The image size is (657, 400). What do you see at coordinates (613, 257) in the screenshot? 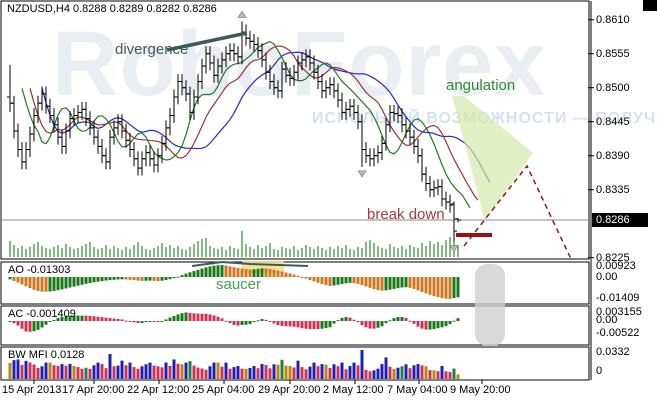
I see `price-tick-label: 0.8225` at bounding box center [613, 257].